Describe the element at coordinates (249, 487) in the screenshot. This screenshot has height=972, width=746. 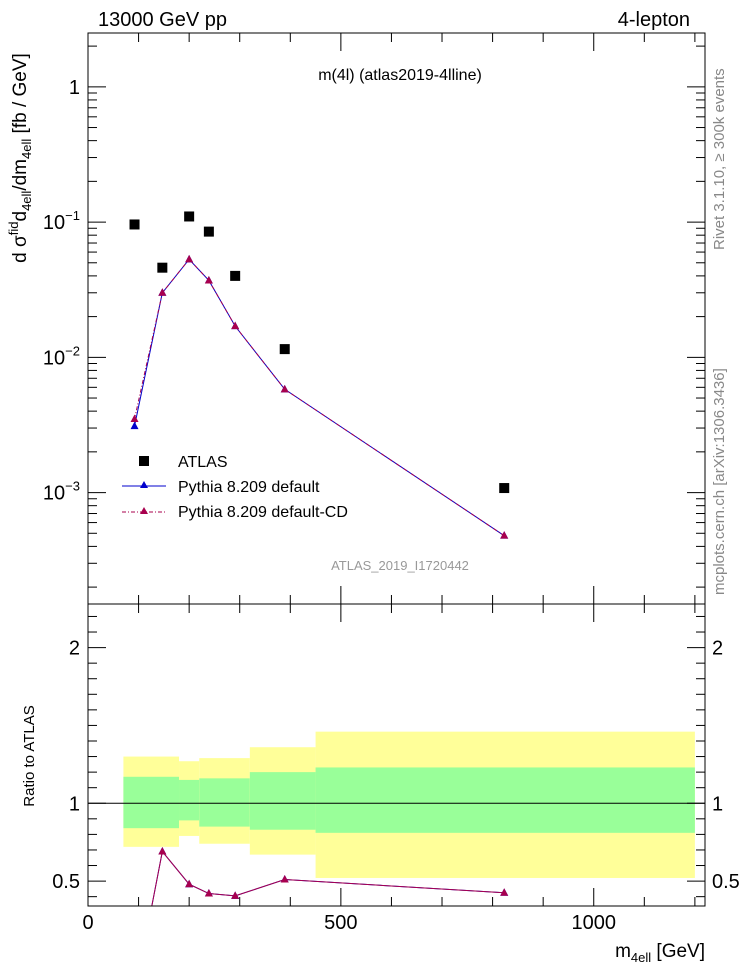
I see `legend-label-pythia-default: Pythia 8.209 default` at that location.